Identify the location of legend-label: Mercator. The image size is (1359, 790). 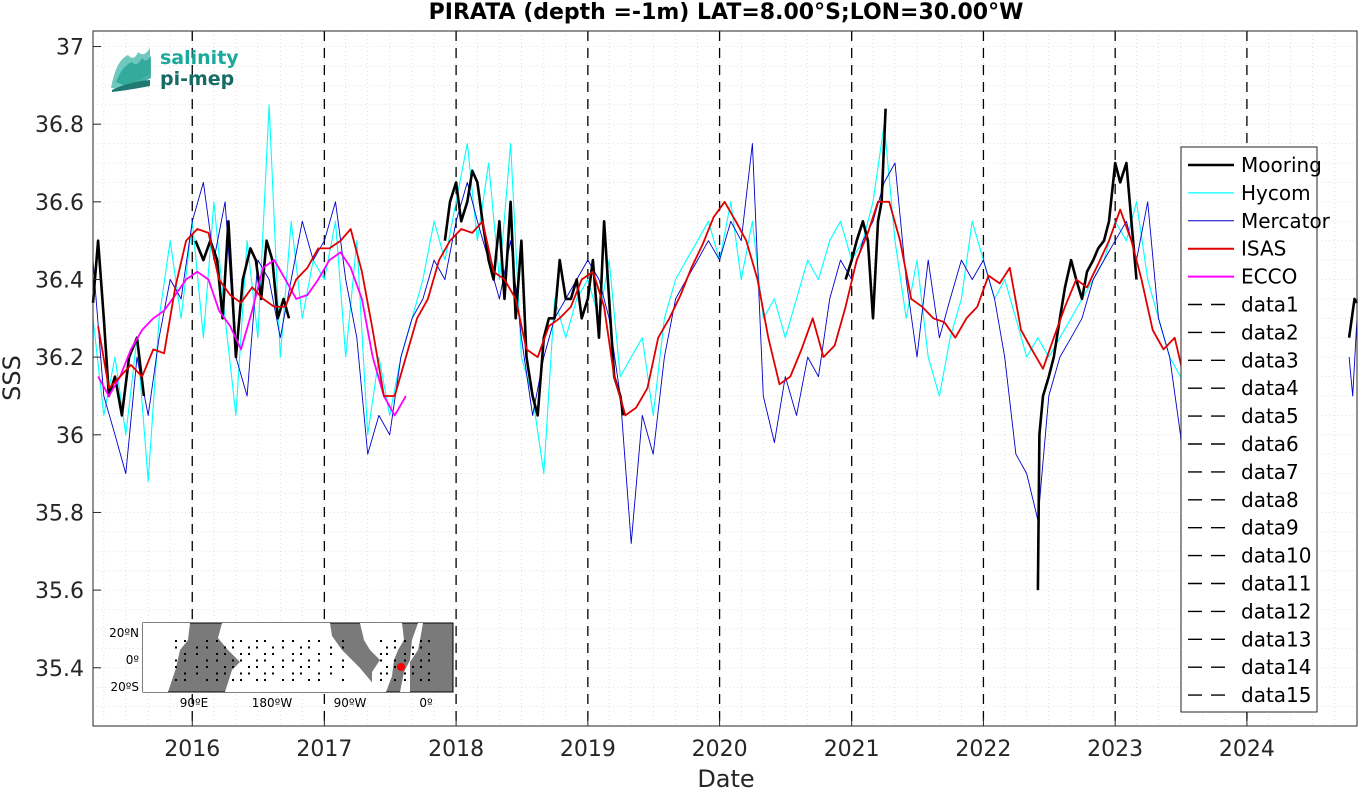
(1286, 221).